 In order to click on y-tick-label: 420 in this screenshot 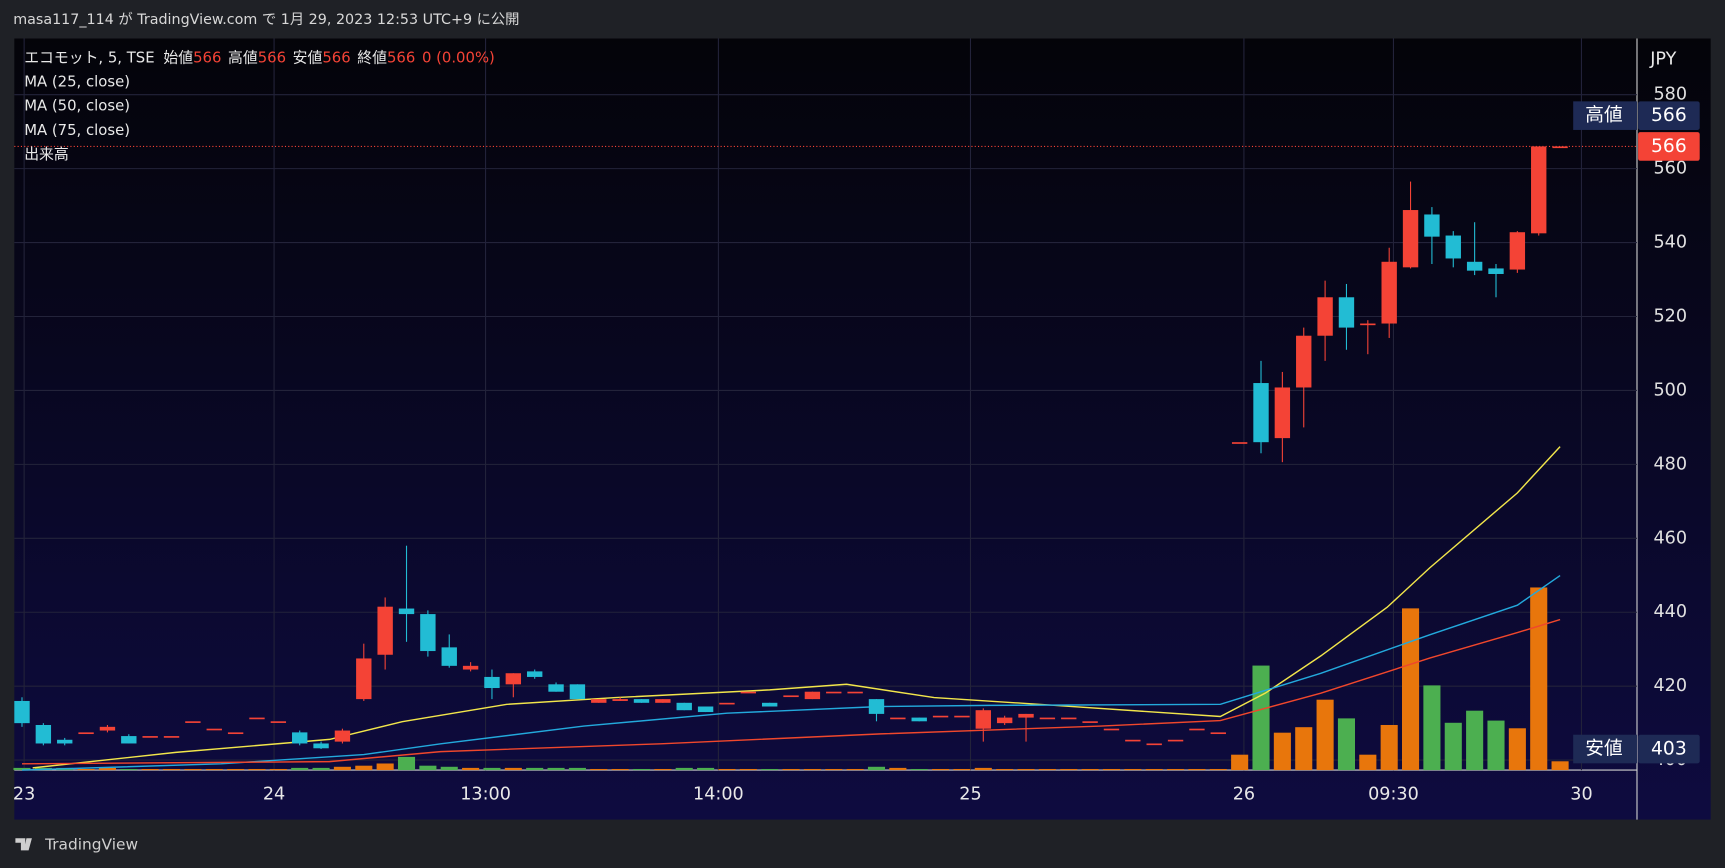, I will do `click(1670, 686)`.